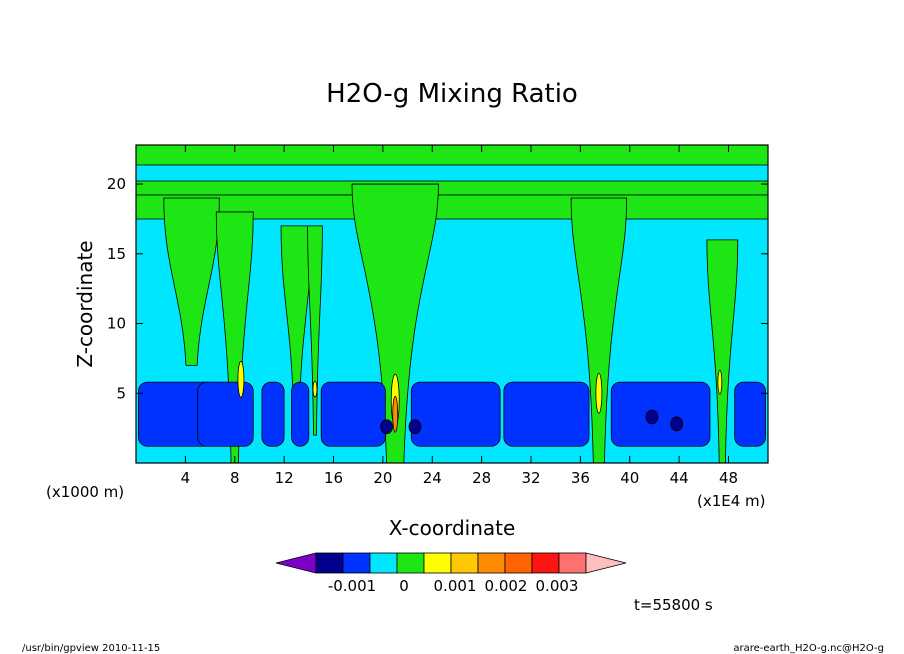  Describe the element at coordinates (382, 478) in the screenshot. I see `x-tick-label: 20` at that location.